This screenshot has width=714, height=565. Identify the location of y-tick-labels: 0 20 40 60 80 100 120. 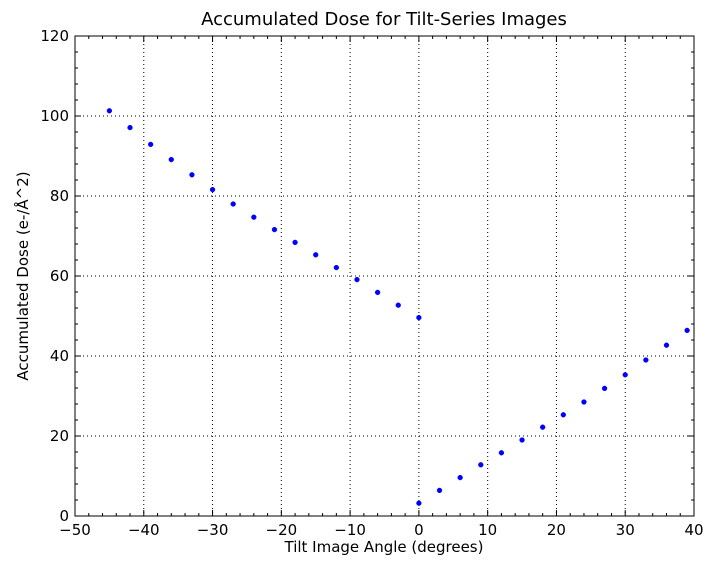
(54, 276).